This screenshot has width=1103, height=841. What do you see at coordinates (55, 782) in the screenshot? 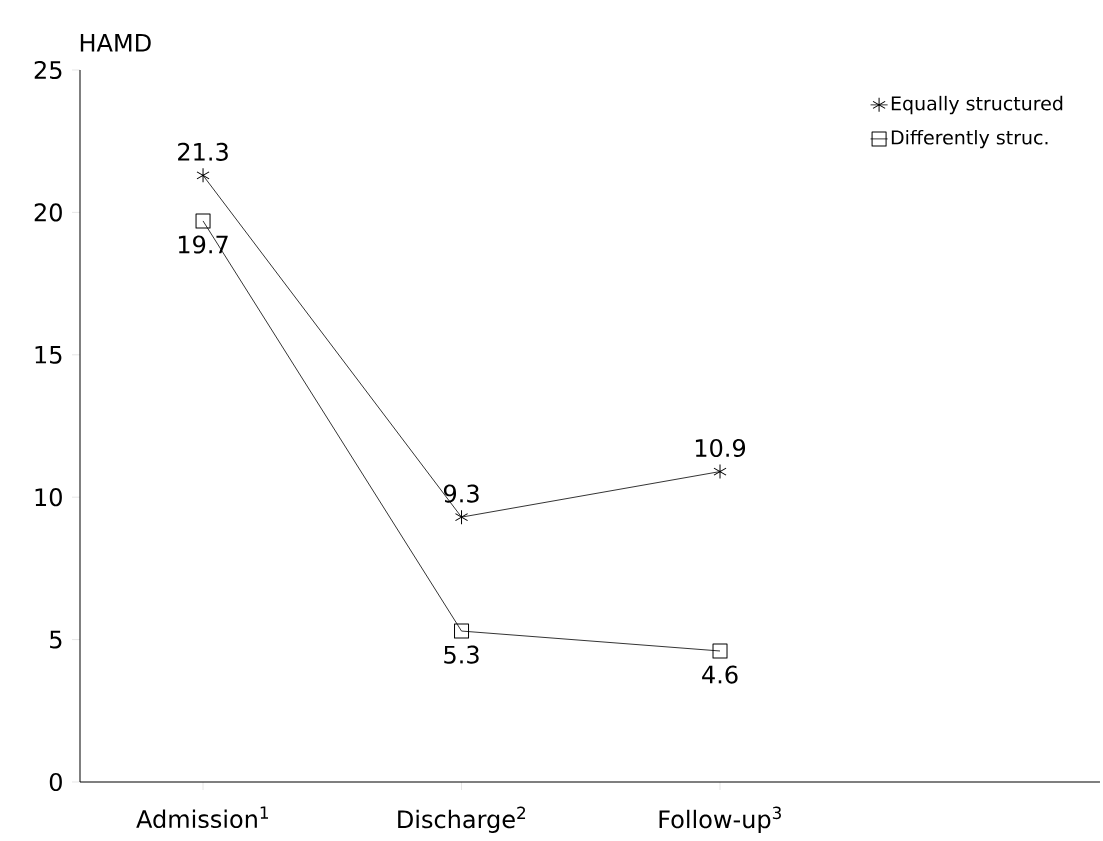
I see `y-tick-label: 0` at bounding box center [55, 782].